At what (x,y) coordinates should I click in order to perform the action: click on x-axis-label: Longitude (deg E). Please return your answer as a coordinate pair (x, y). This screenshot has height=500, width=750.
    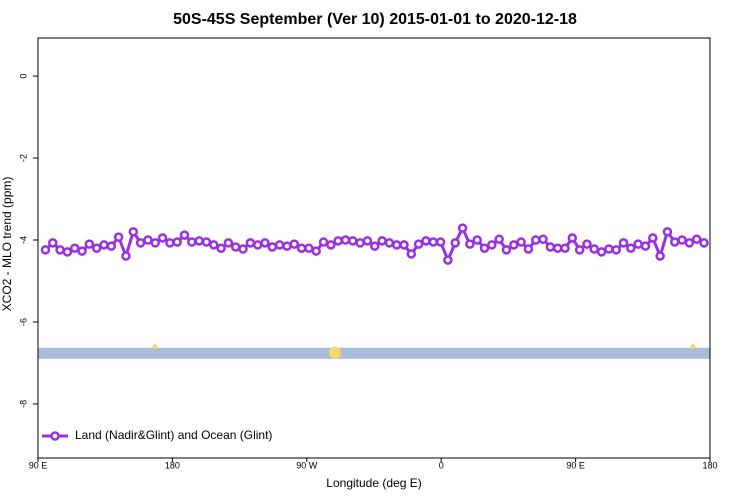
    Looking at the image, I should click on (373, 483).